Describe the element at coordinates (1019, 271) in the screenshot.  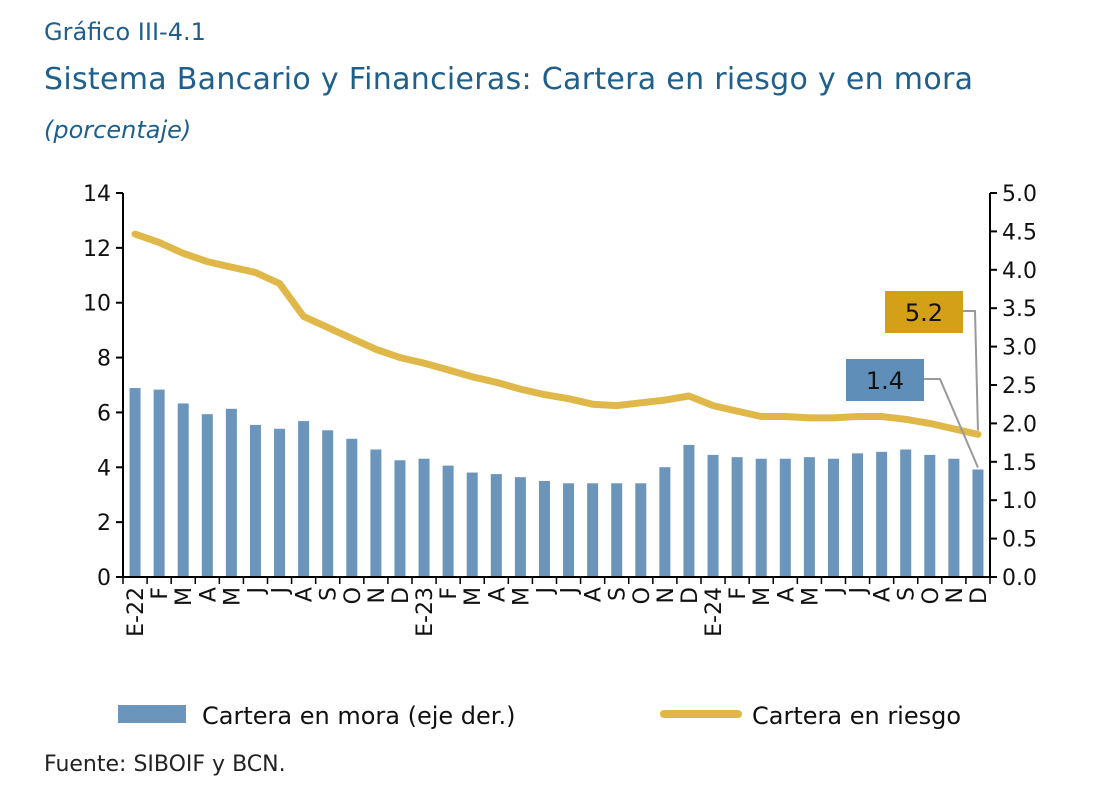
I see `right-tick-label: 4.0` at that location.